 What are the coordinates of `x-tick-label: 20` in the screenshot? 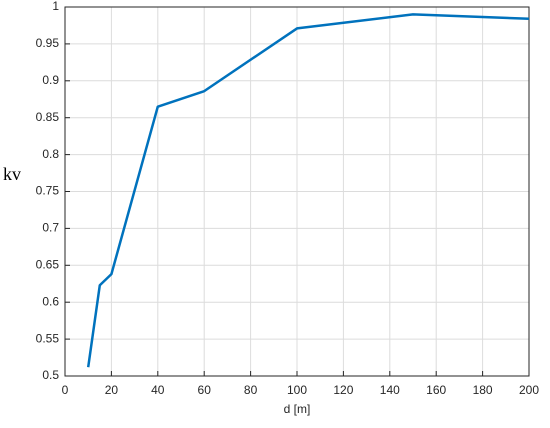 It's located at (112, 390).